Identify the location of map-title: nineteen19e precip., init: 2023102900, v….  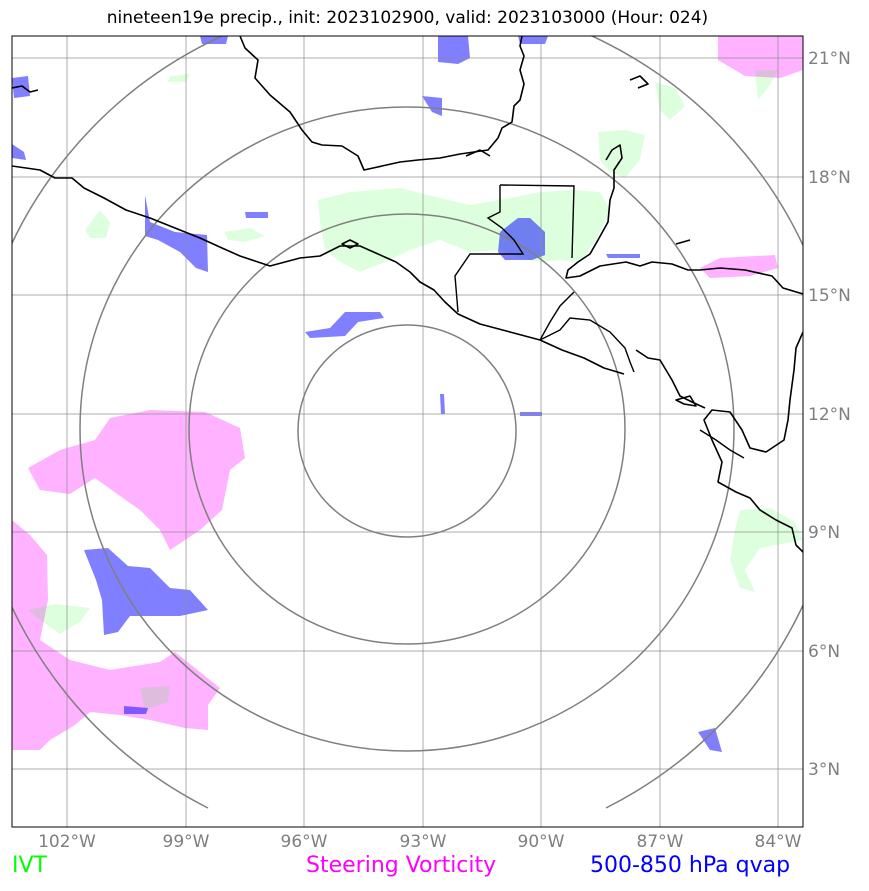
(407, 18).